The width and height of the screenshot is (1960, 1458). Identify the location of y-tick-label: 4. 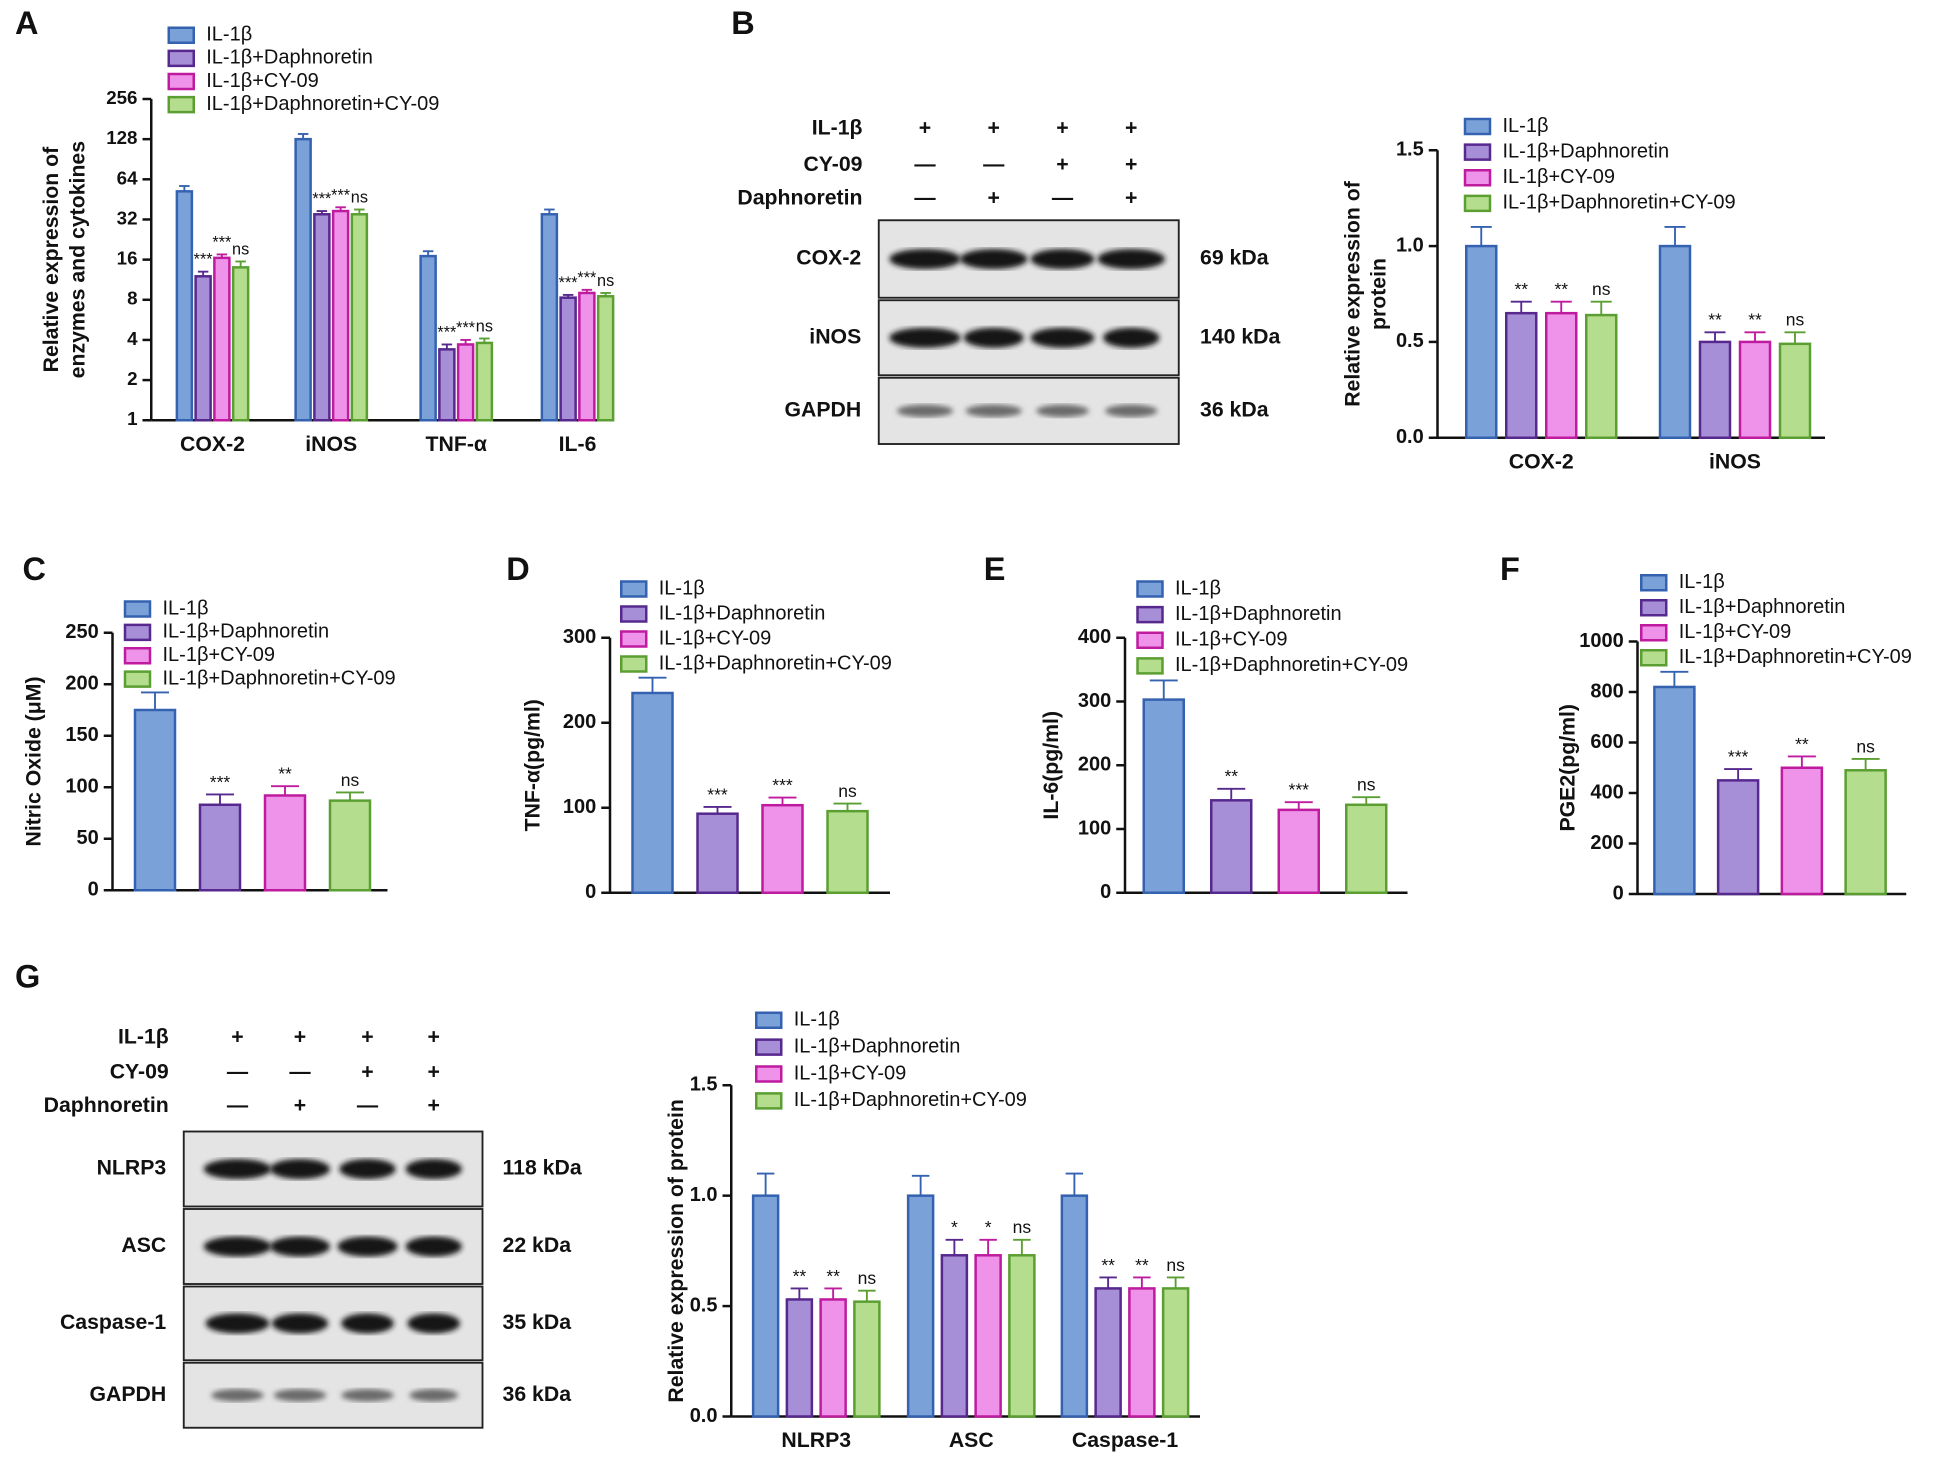
(132, 338).